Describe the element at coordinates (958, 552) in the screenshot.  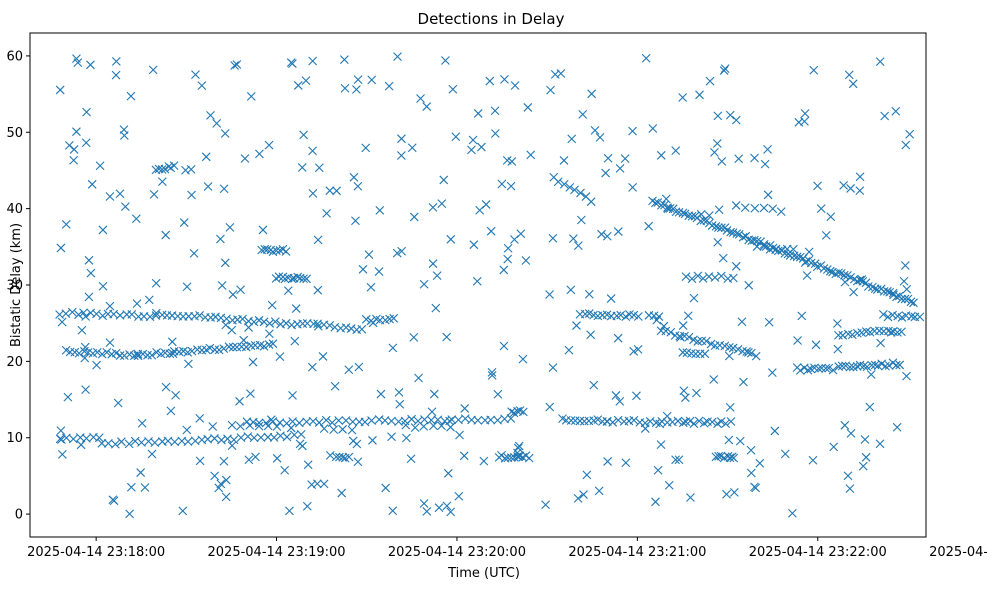
I see `x-tick-label: 2025-04-14 23:23:00` at that location.